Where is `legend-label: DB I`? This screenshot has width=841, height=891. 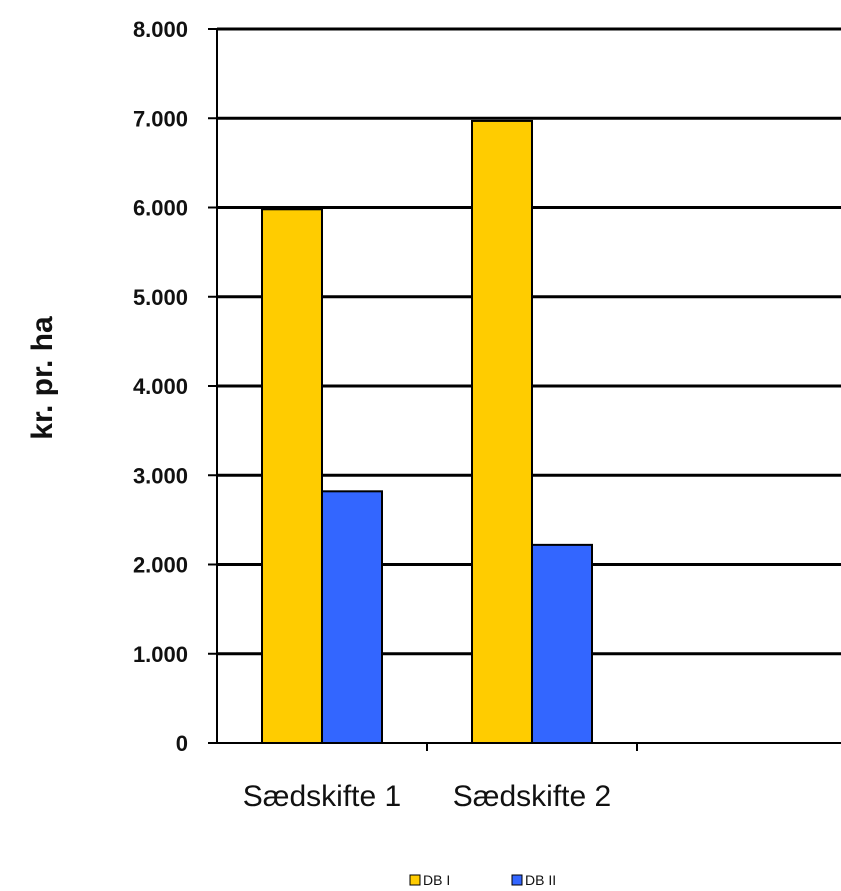 legend-label: DB I is located at coordinates (436, 880).